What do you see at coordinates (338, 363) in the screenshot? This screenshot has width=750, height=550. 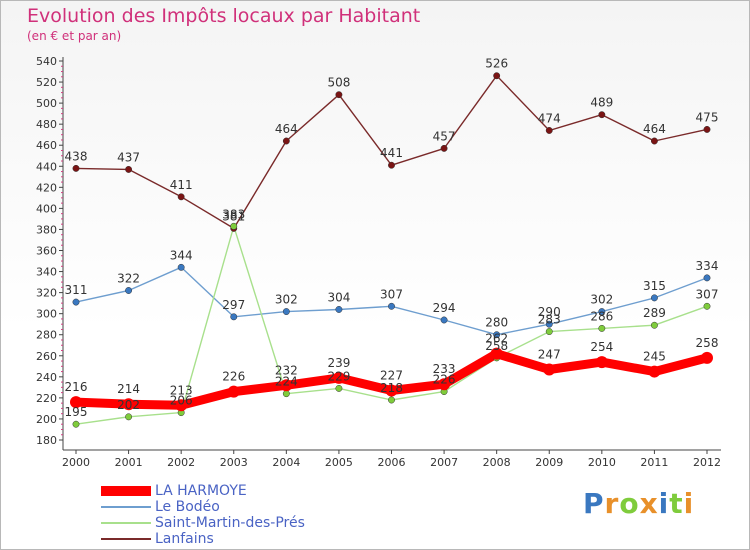 I see `data-label: 239` at bounding box center [338, 363].